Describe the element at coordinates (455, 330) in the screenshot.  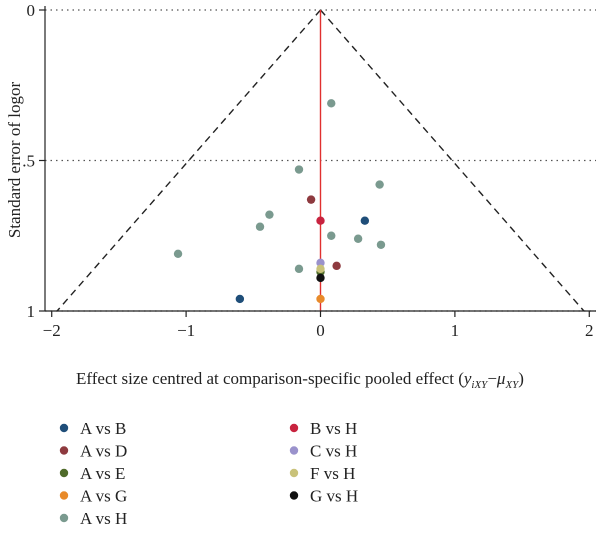
I see `x-tick-label-3: 1` at that location.